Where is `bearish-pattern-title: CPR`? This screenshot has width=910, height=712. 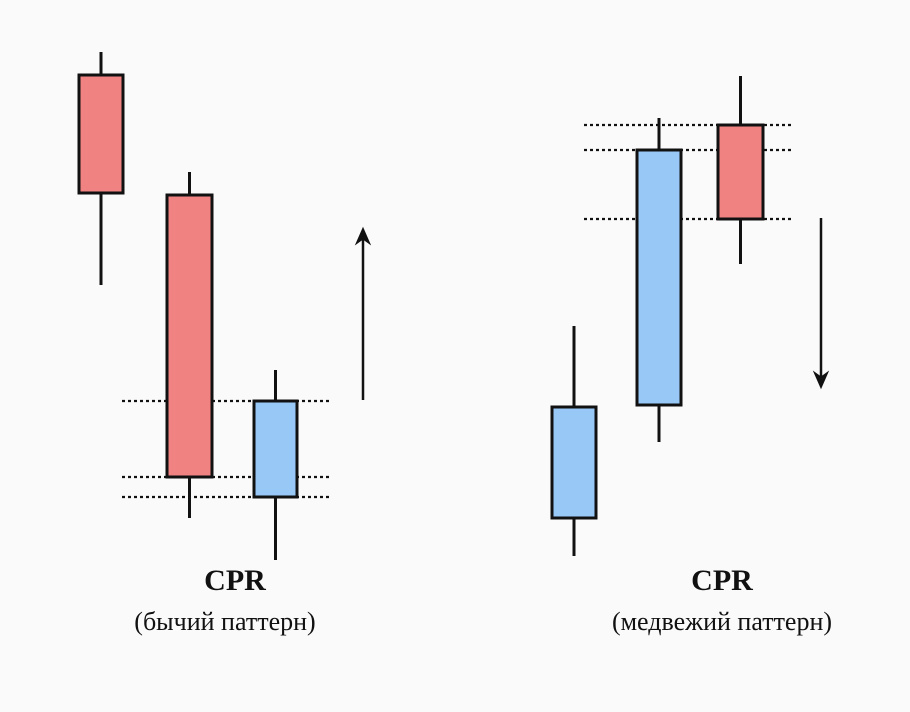
bearish-pattern-title: CPR is located at coordinates (722, 580).